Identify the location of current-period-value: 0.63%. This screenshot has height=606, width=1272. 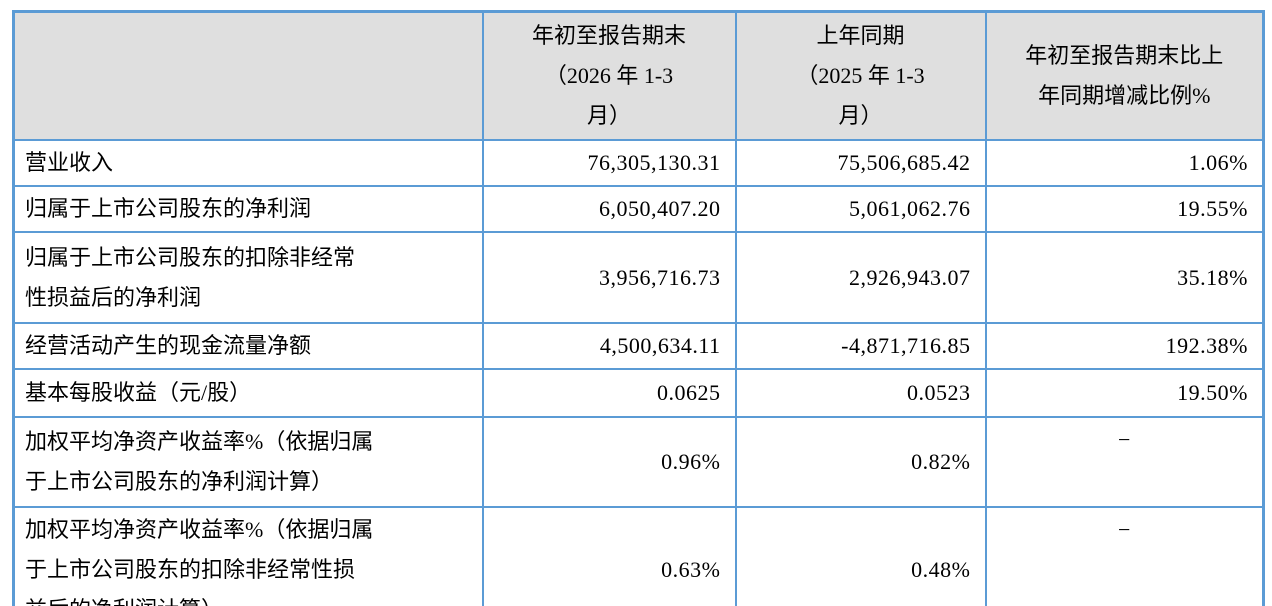
(609, 556).